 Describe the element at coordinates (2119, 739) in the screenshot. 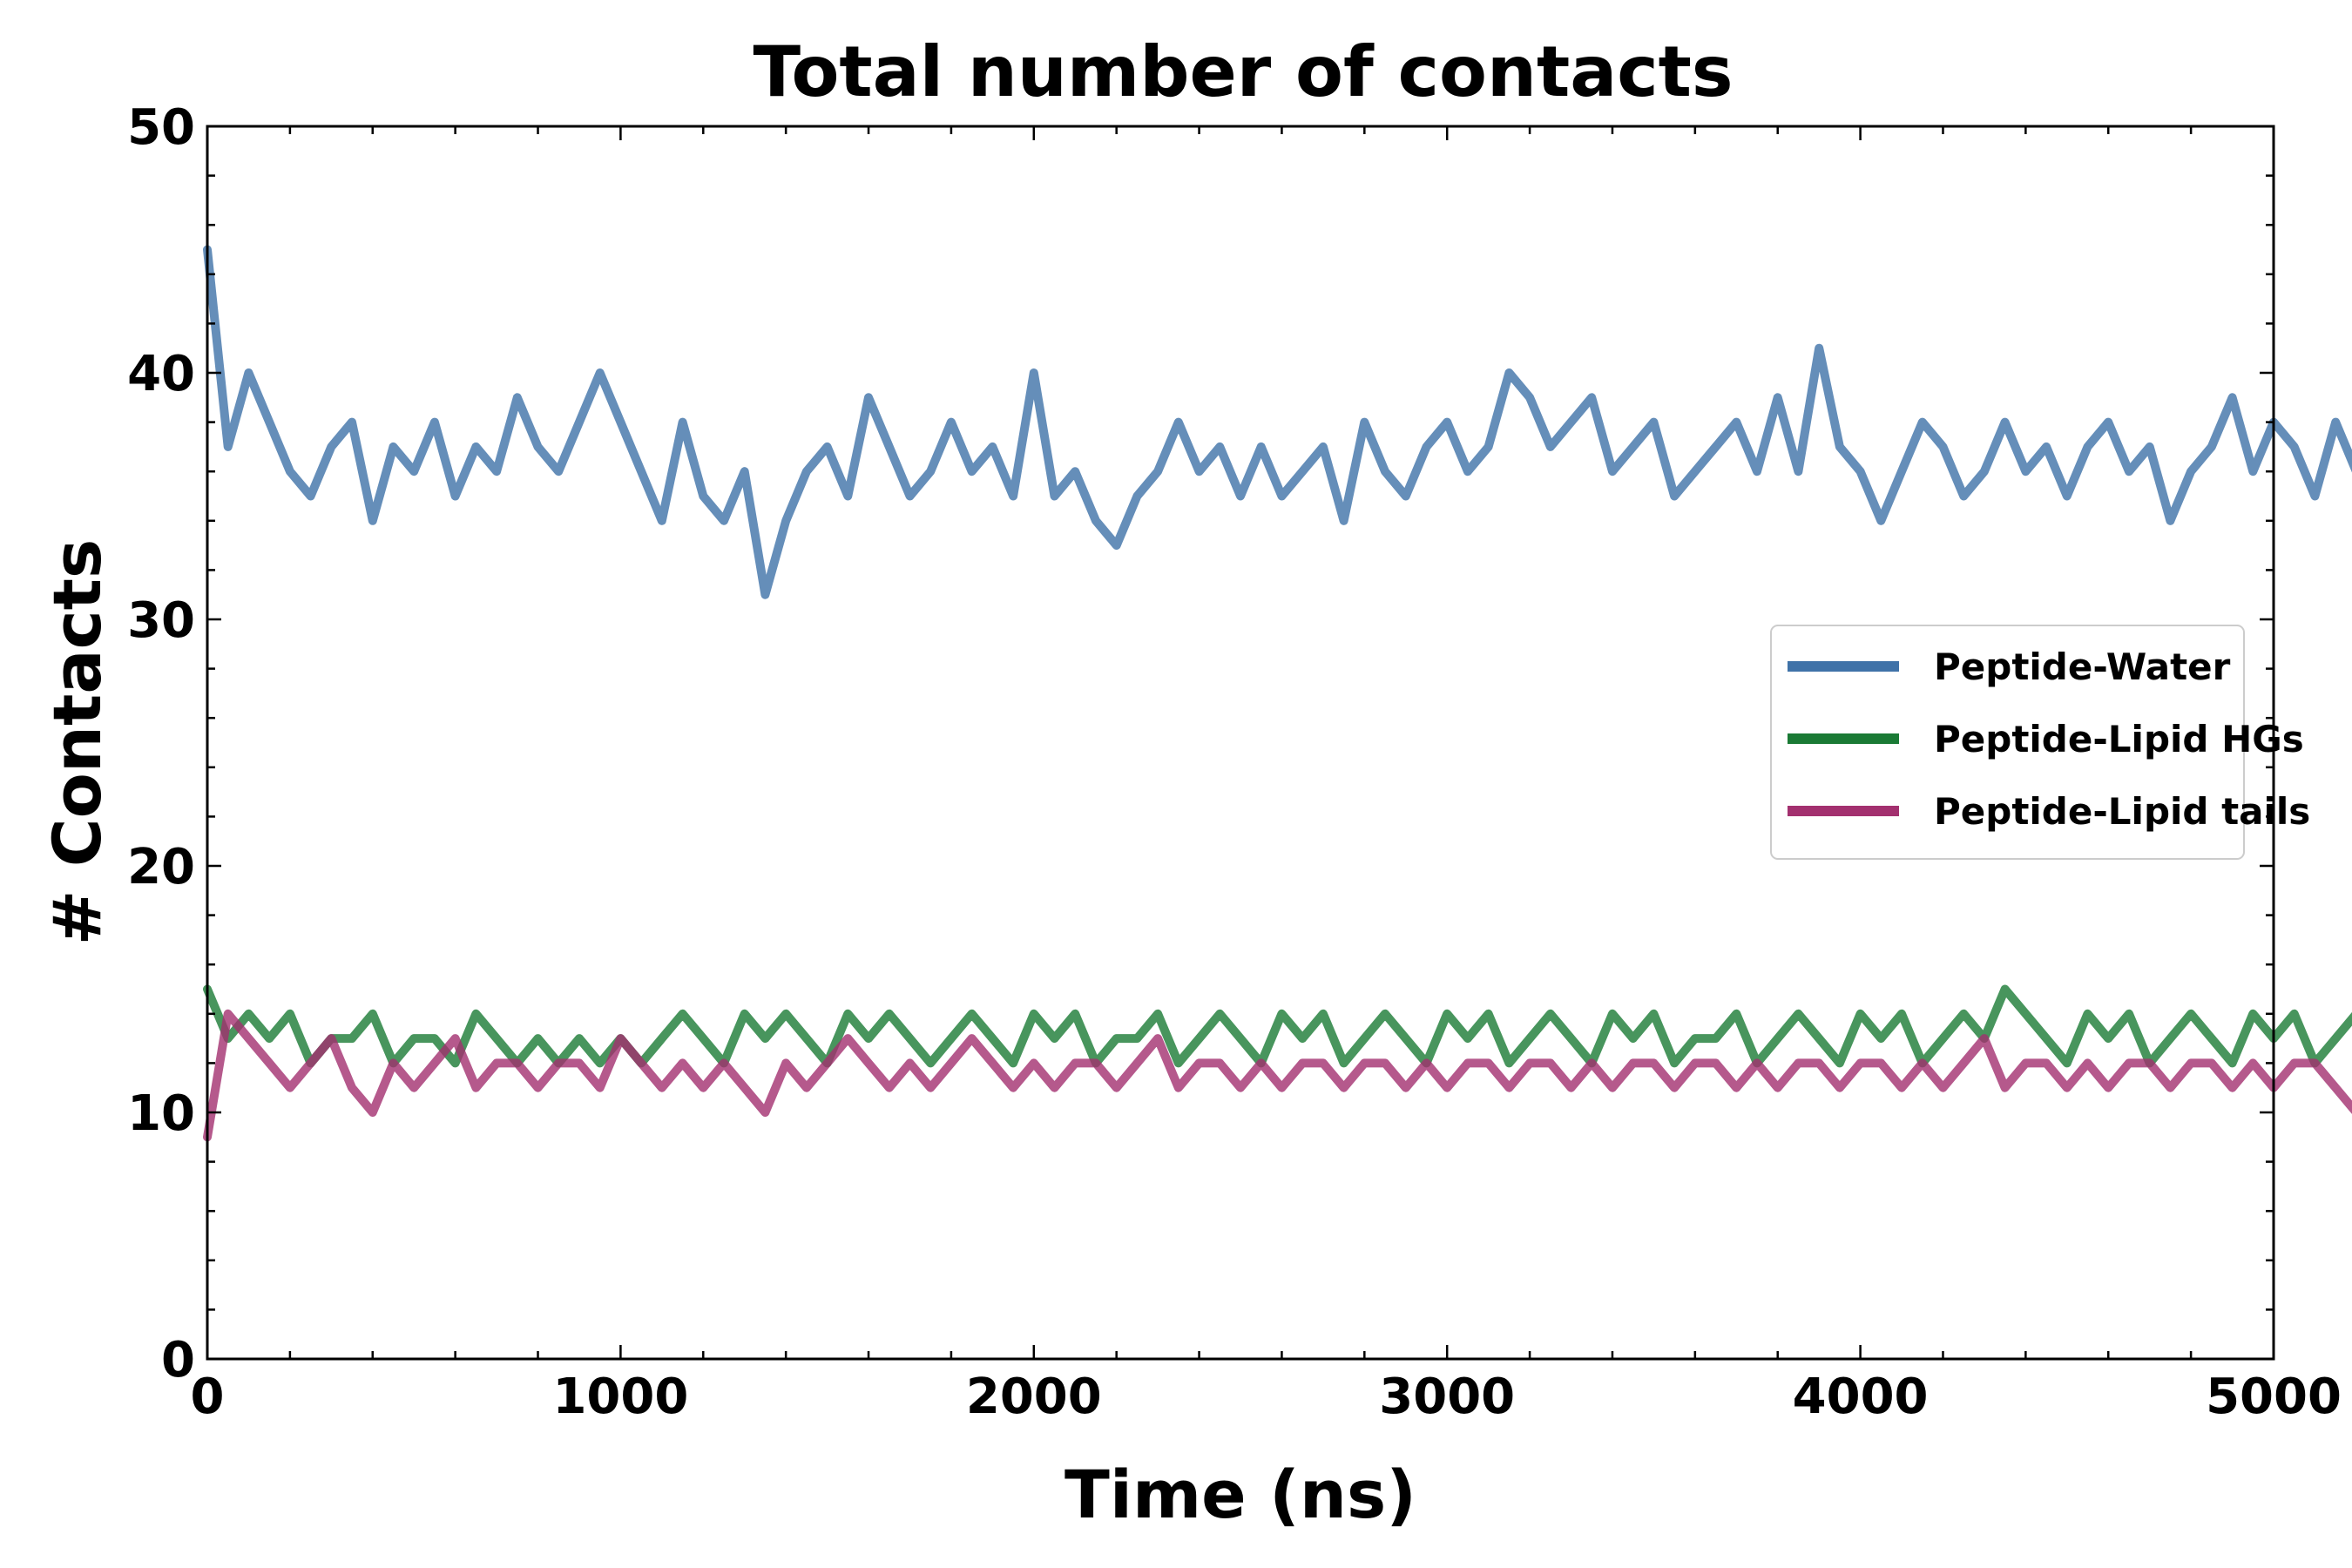

I see `legend-label-hgs: Peptide-Lipid HGs` at that location.